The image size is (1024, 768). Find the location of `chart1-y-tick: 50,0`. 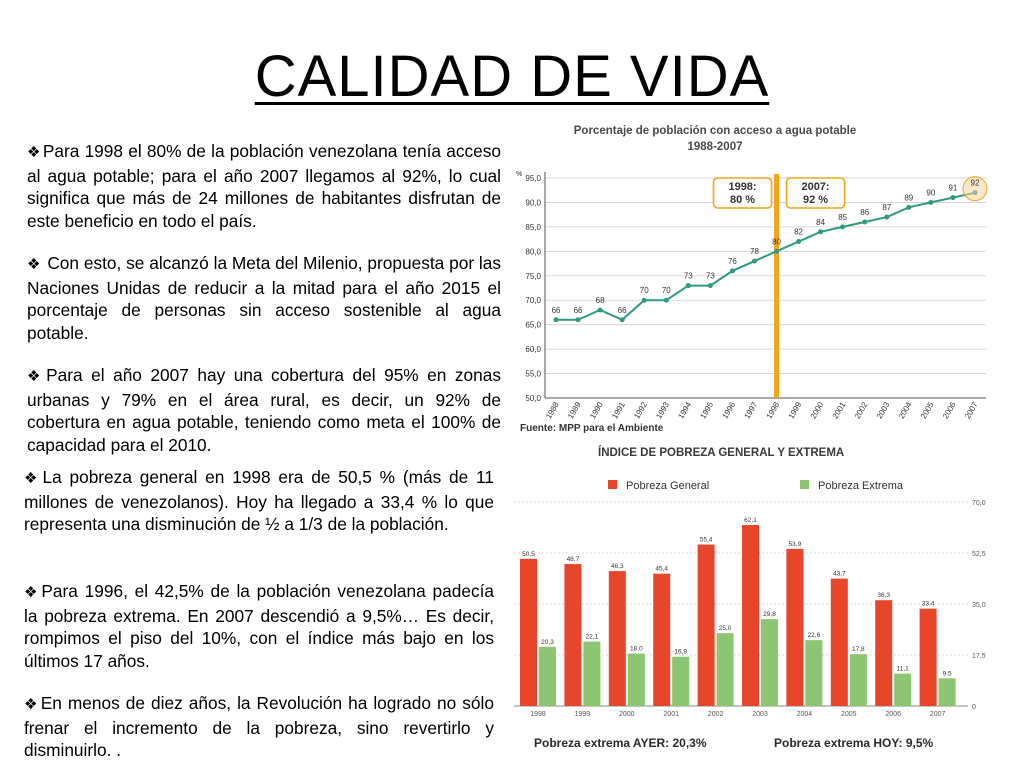

chart1-y-tick: 50,0 is located at coordinates (533, 398).